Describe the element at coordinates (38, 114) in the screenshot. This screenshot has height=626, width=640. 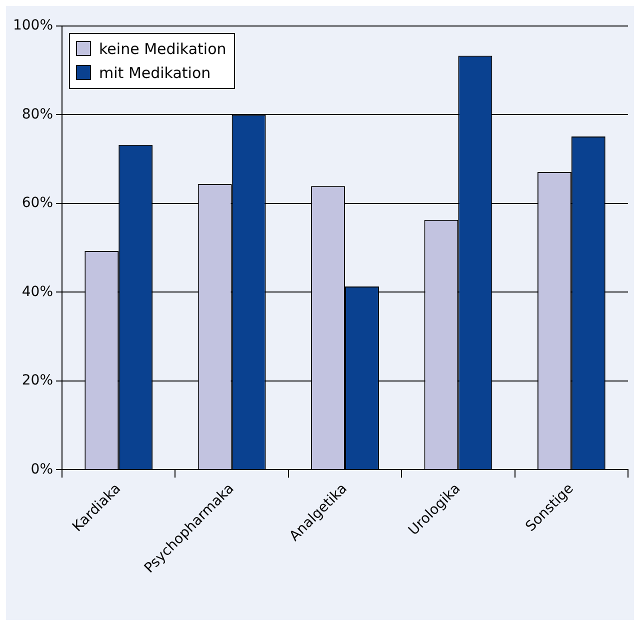
I see `y-tick-label: 80%` at that location.